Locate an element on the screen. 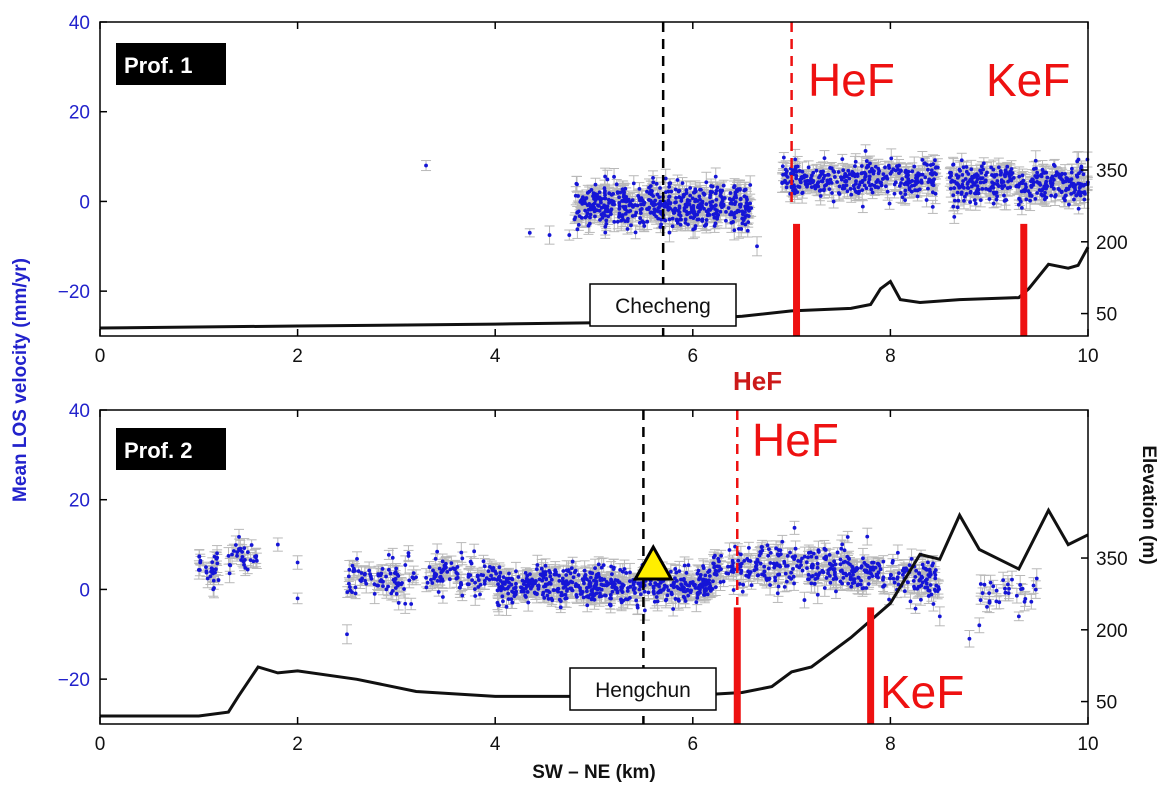 The width and height of the screenshot is (1161, 789). station-checheng-label: Checheng is located at coordinates (663, 306).